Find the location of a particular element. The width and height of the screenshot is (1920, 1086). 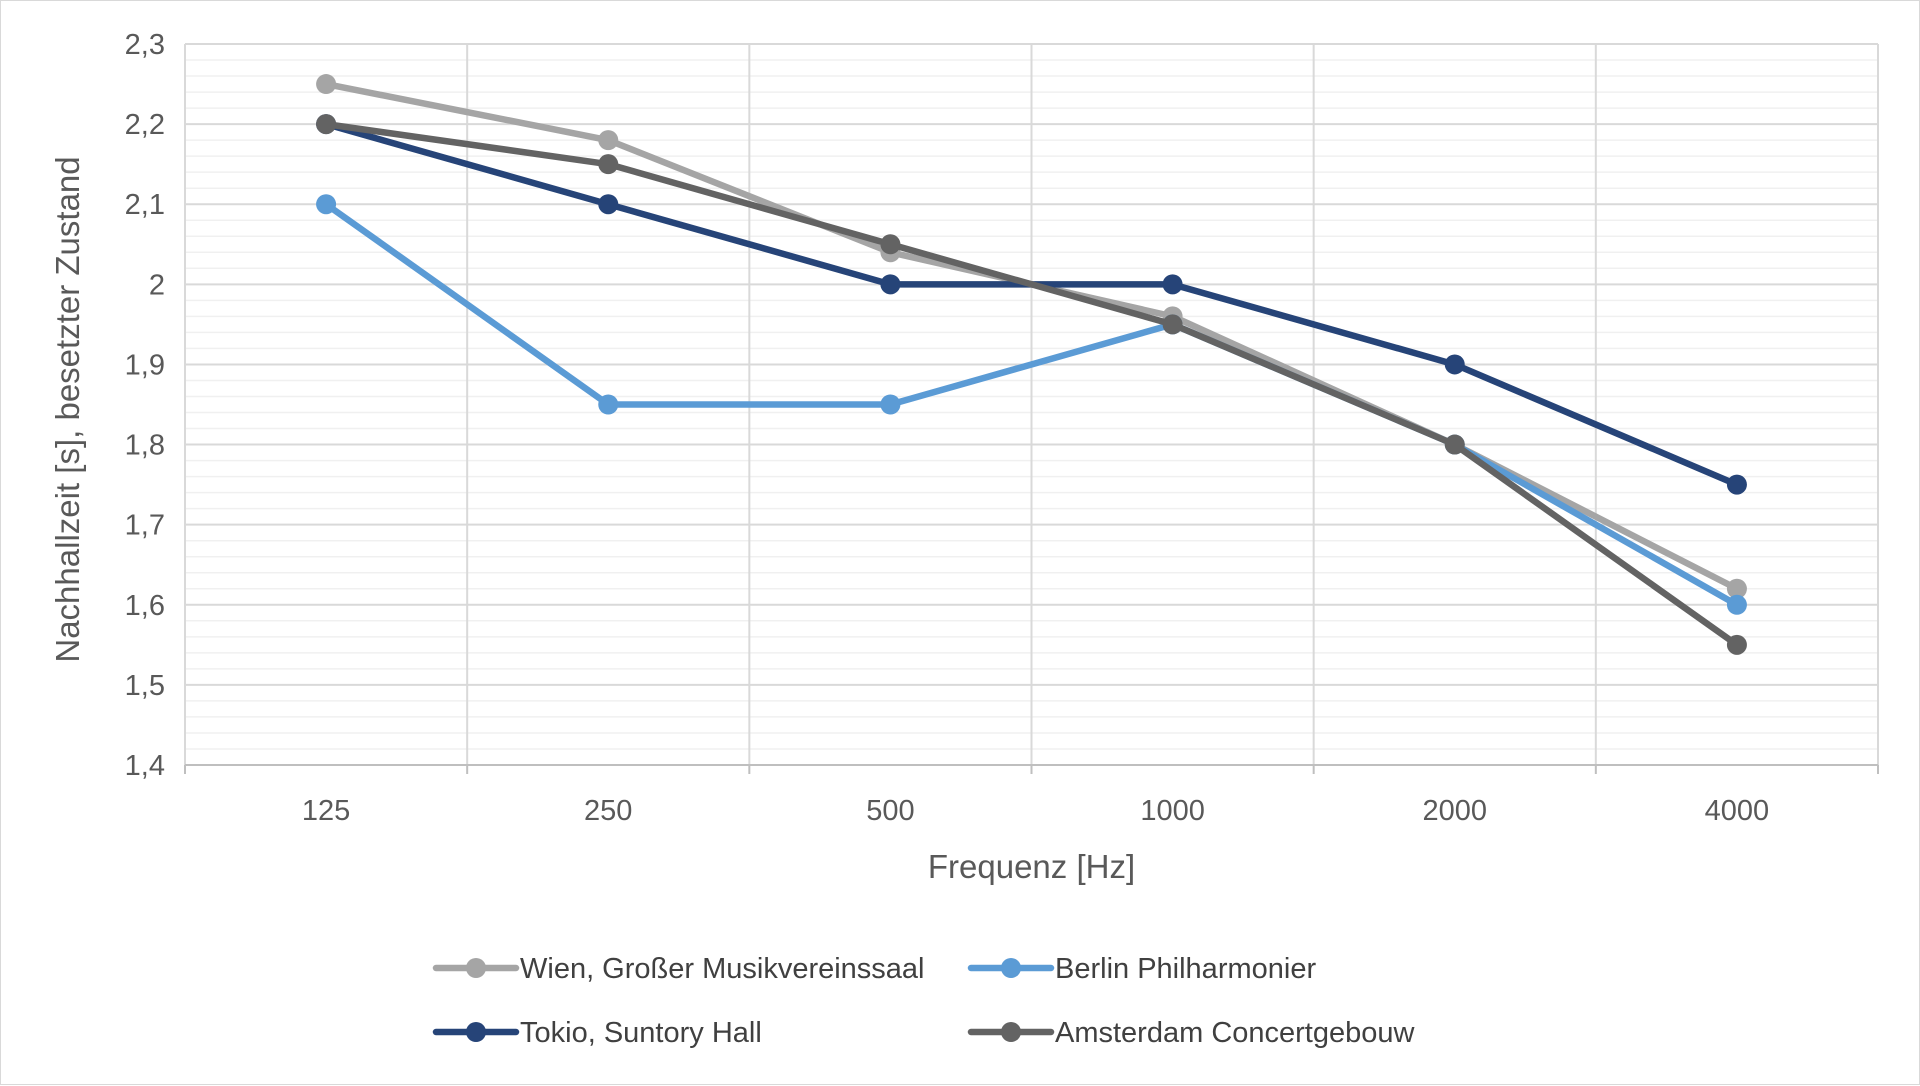

legend-item: Amsterdam Concertgebouw is located at coordinates (1191, 1033).